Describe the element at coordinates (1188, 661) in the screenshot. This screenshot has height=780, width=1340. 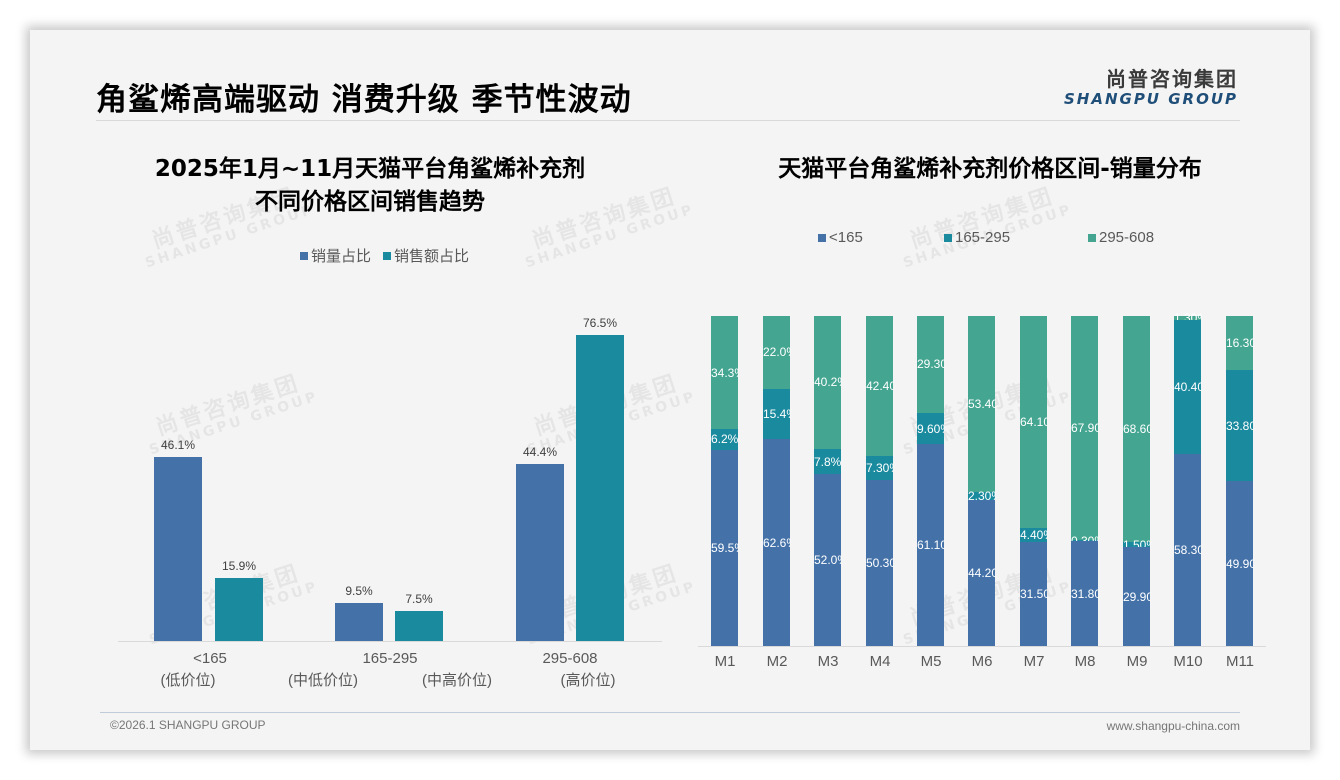
I see `month-label: M10` at that location.